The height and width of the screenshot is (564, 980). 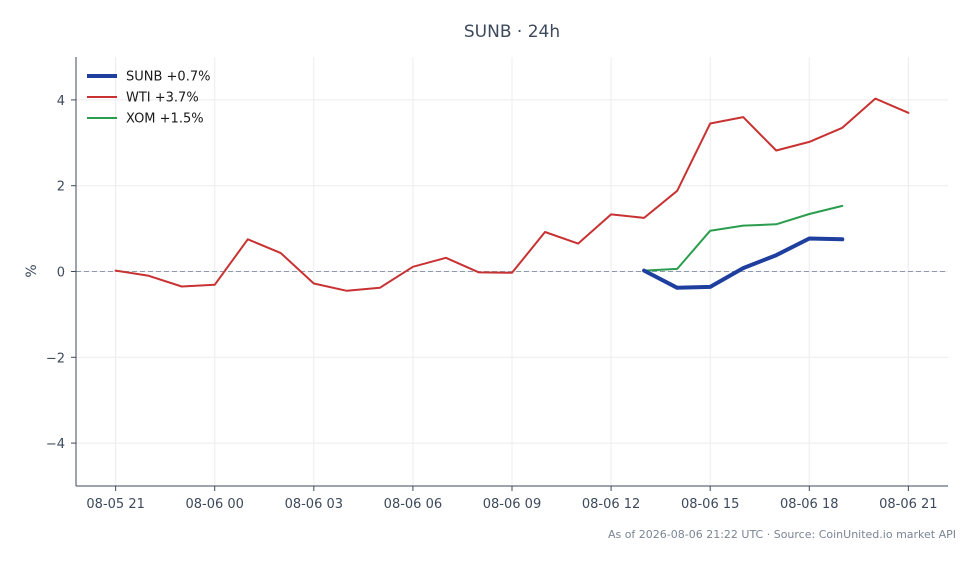 What do you see at coordinates (710, 504) in the screenshot?
I see `x-tick-label: 08-06 15` at bounding box center [710, 504].